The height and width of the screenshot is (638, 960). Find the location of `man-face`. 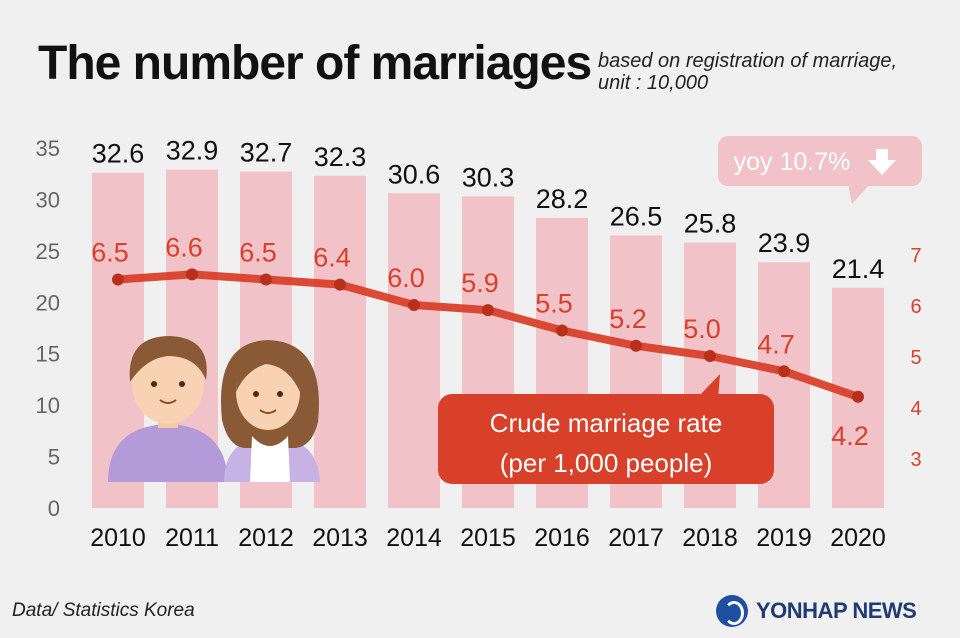

man-face is located at coordinates (168, 384).